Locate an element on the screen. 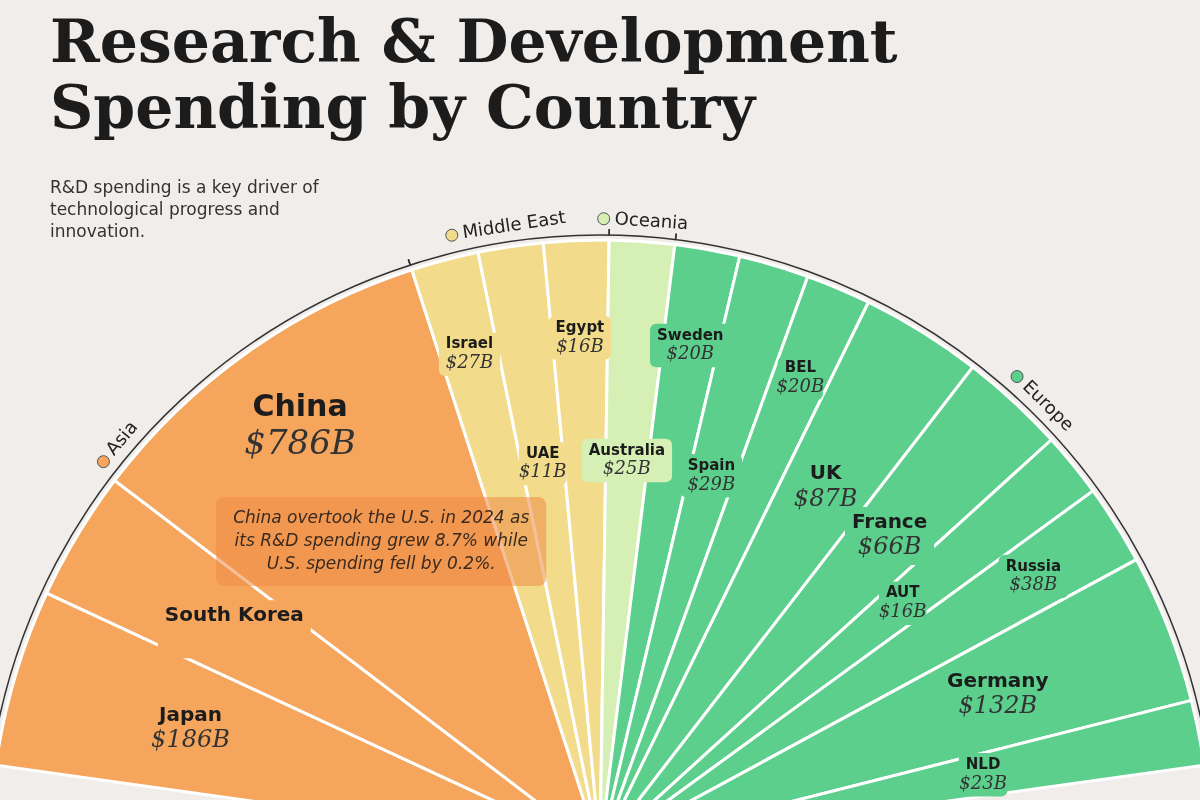  legend-label: Middle East is located at coordinates (513, 224).